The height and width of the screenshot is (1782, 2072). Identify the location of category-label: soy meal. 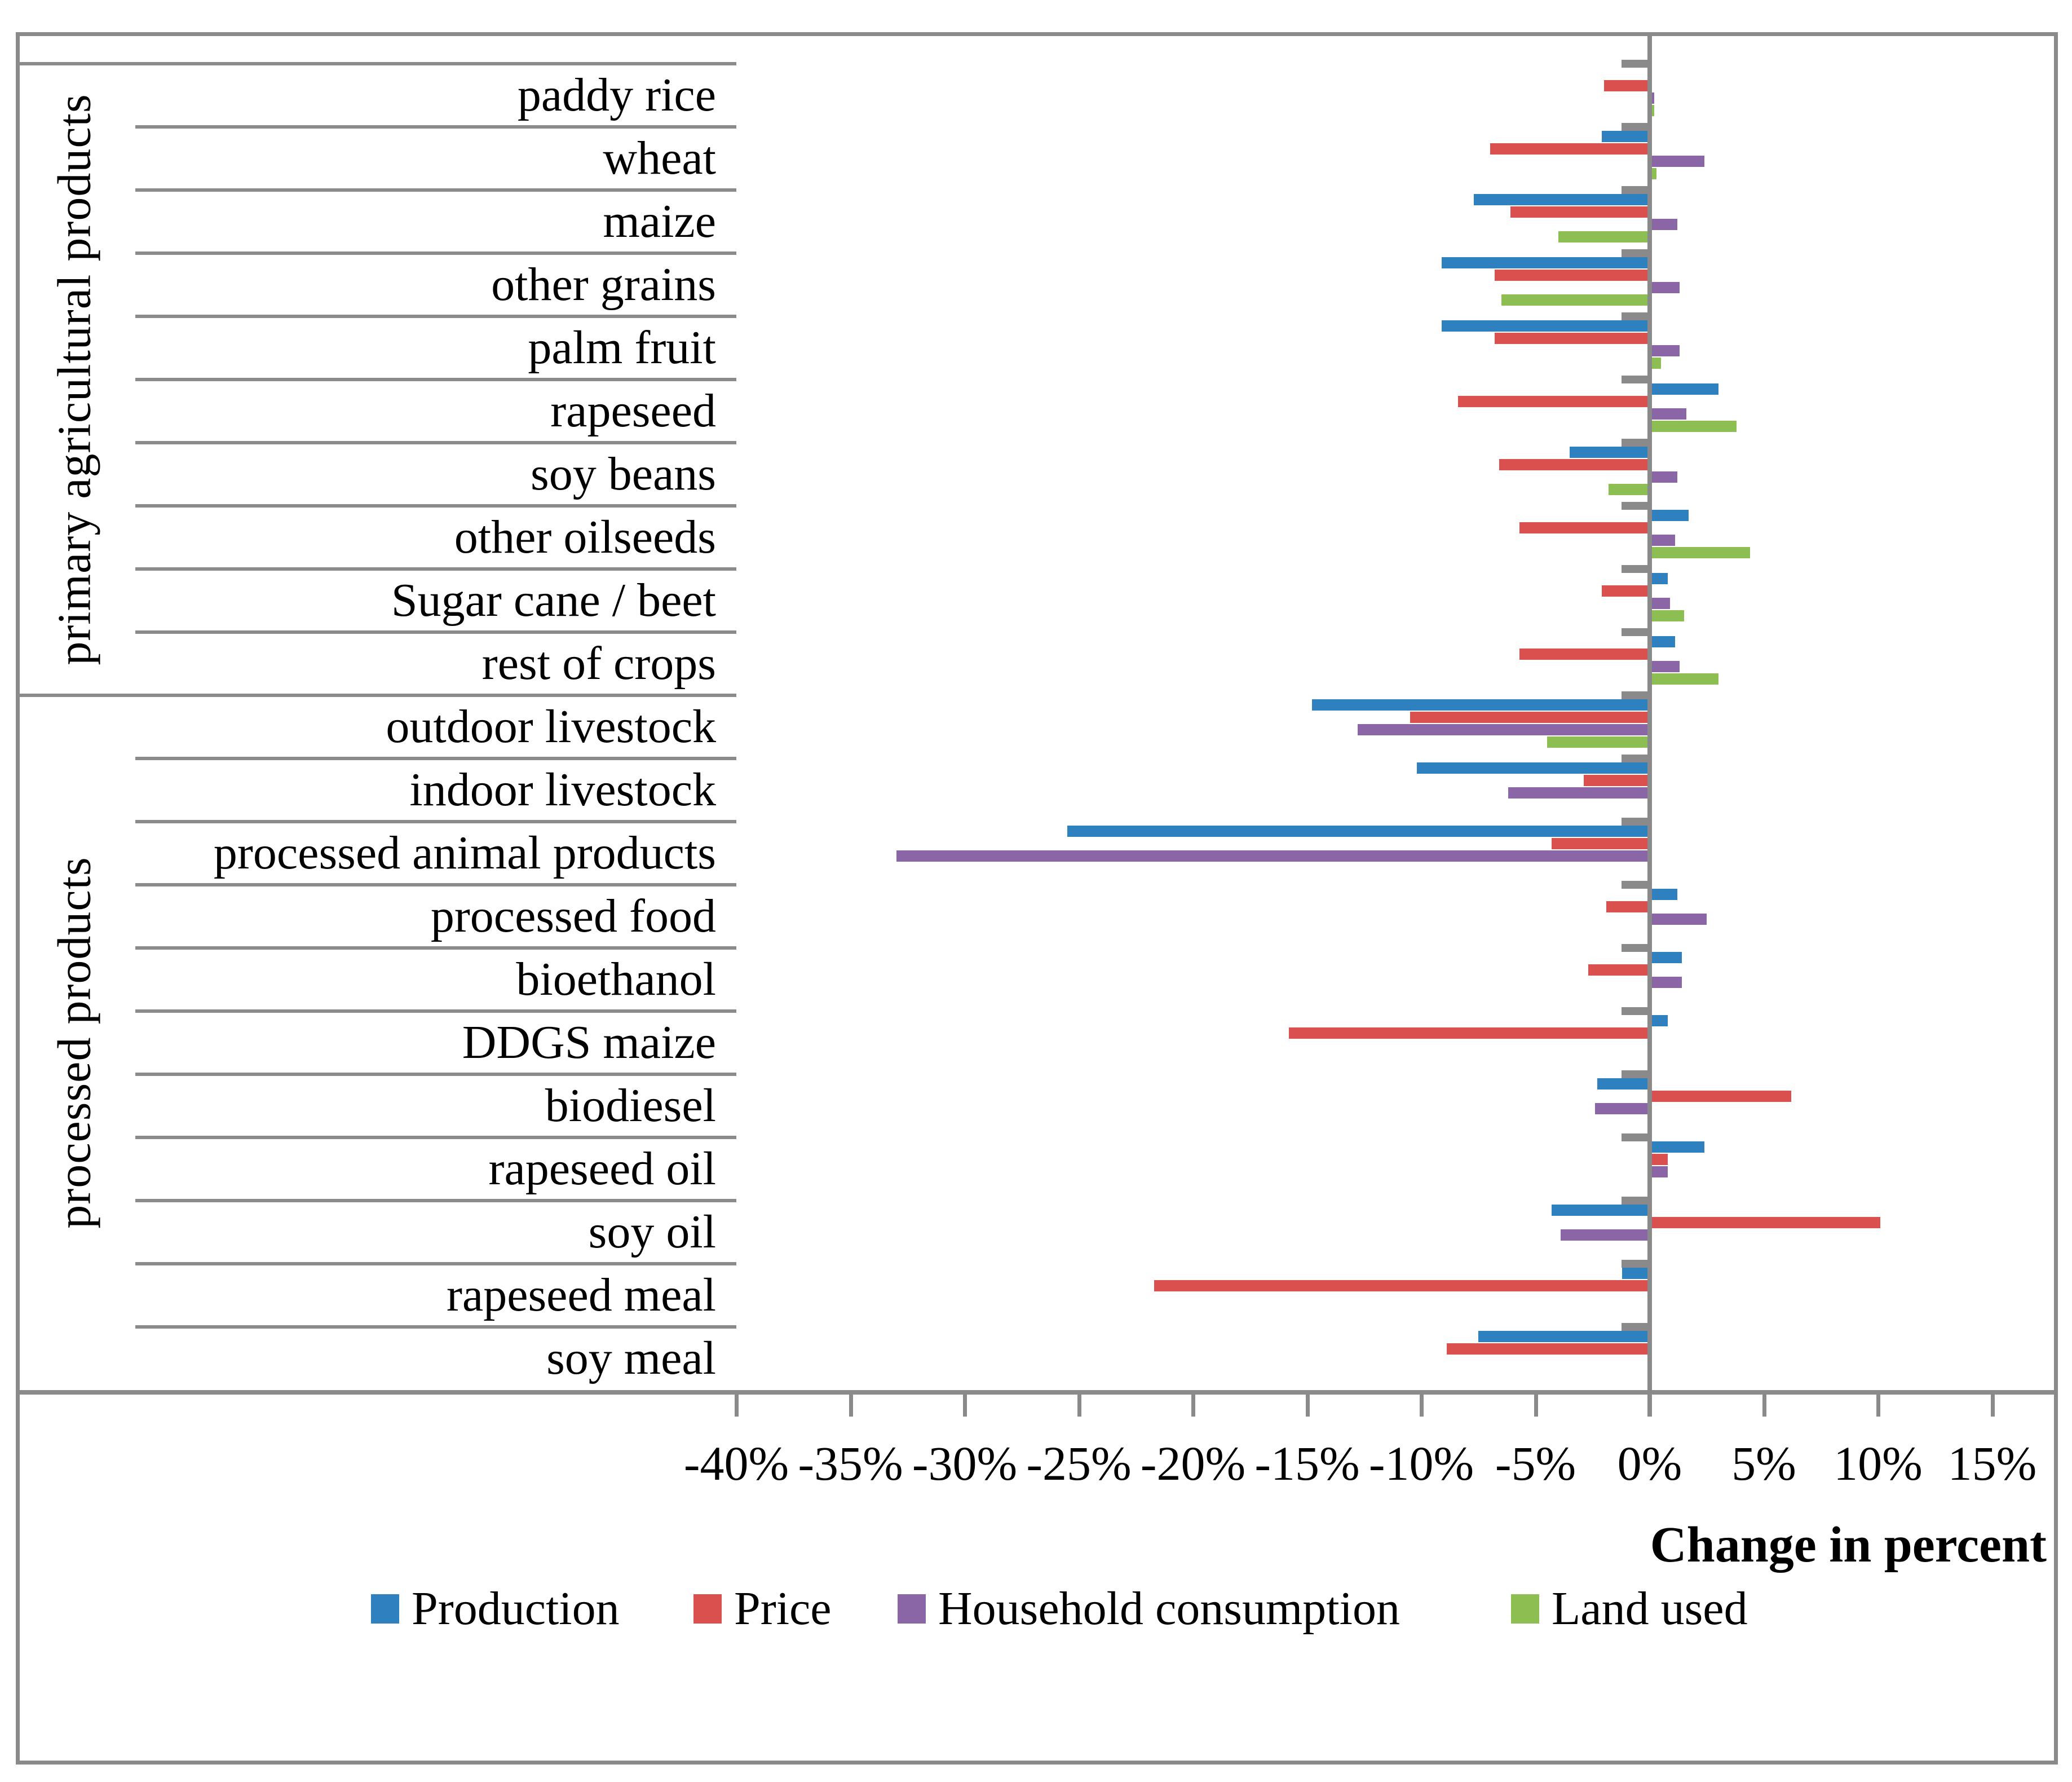
(631, 1358).